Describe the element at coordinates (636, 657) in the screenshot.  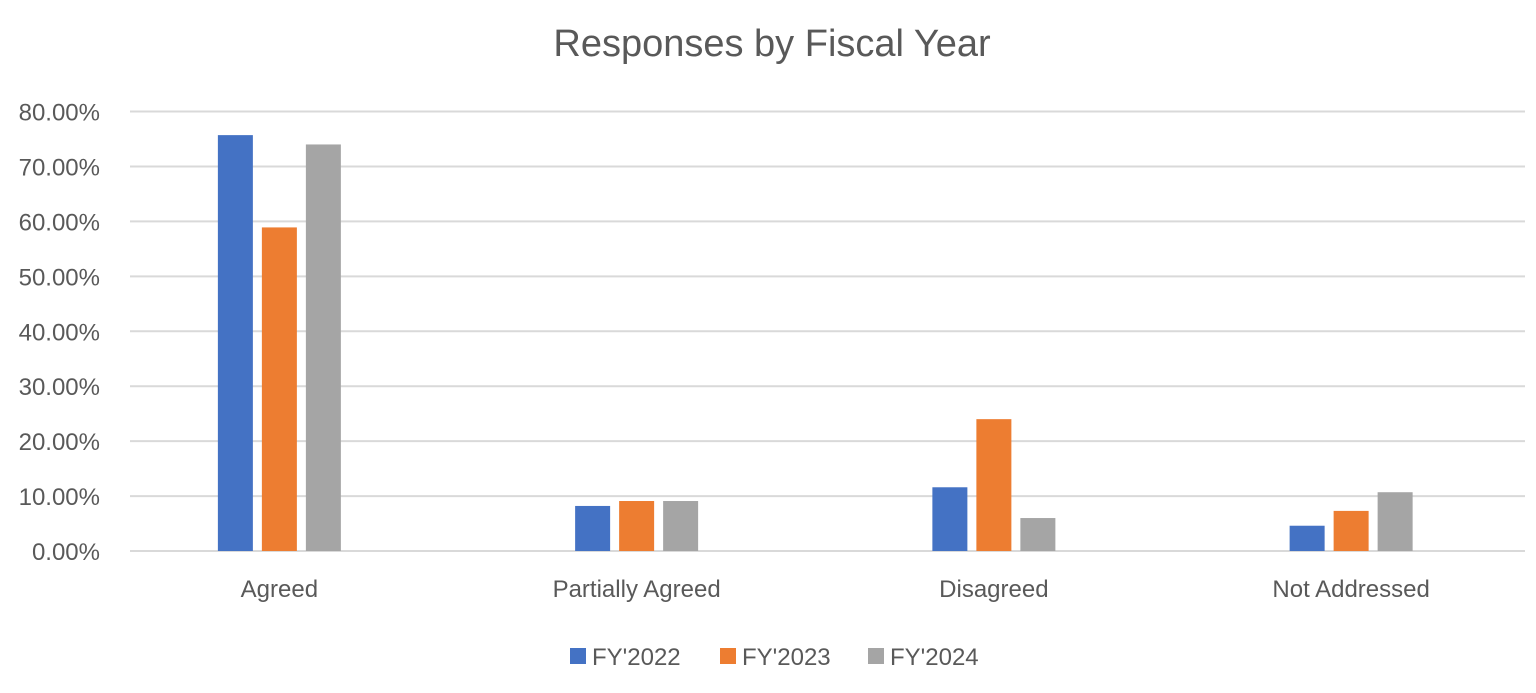
I see `legend-label: FY'2022` at that location.